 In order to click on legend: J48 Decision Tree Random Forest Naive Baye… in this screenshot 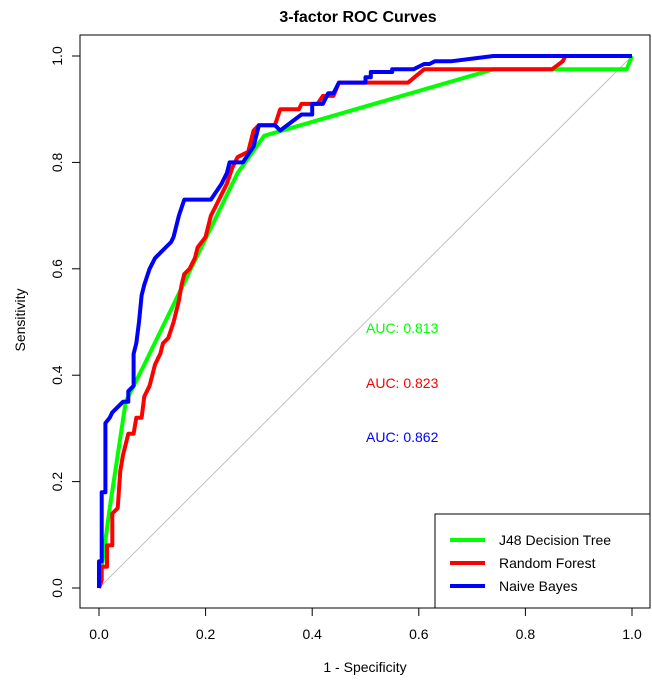, I will do `click(542, 561)`.